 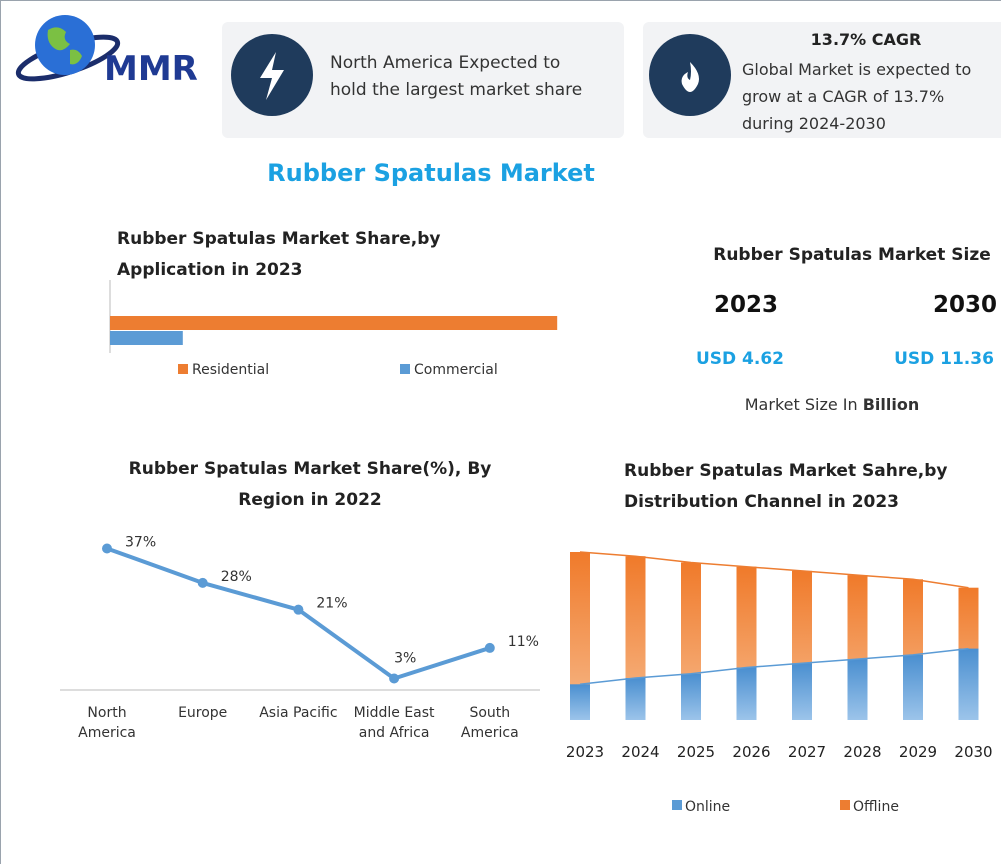 I want to click on x-tick-label: 2025, so click(x=696, y=752).